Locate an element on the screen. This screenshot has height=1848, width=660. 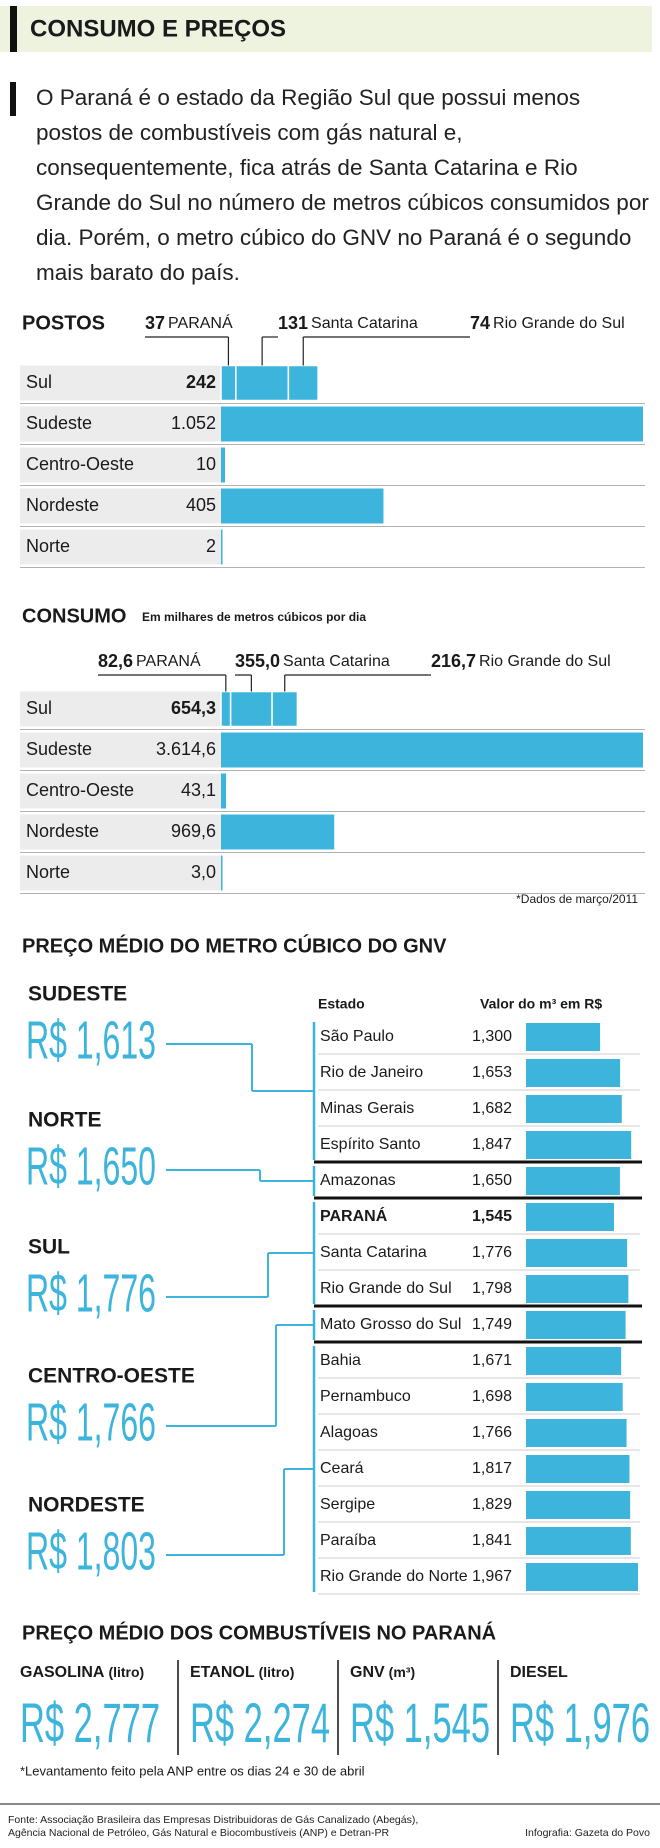
state-value: 1,300 is located at coordinates (492, 1036).